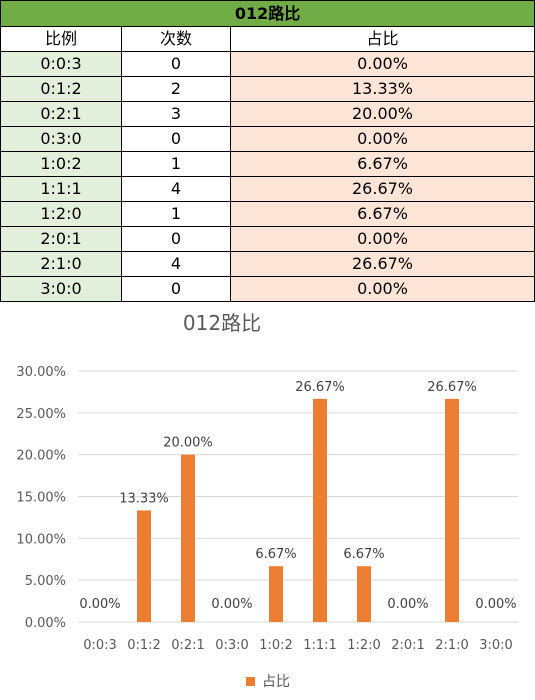 This screenshot has height=700, width=535. What do you see at coordinates (61, 239) in the screenshot?
I see `cell-ratio: 2:0:1` at bounding box center [61, 239].